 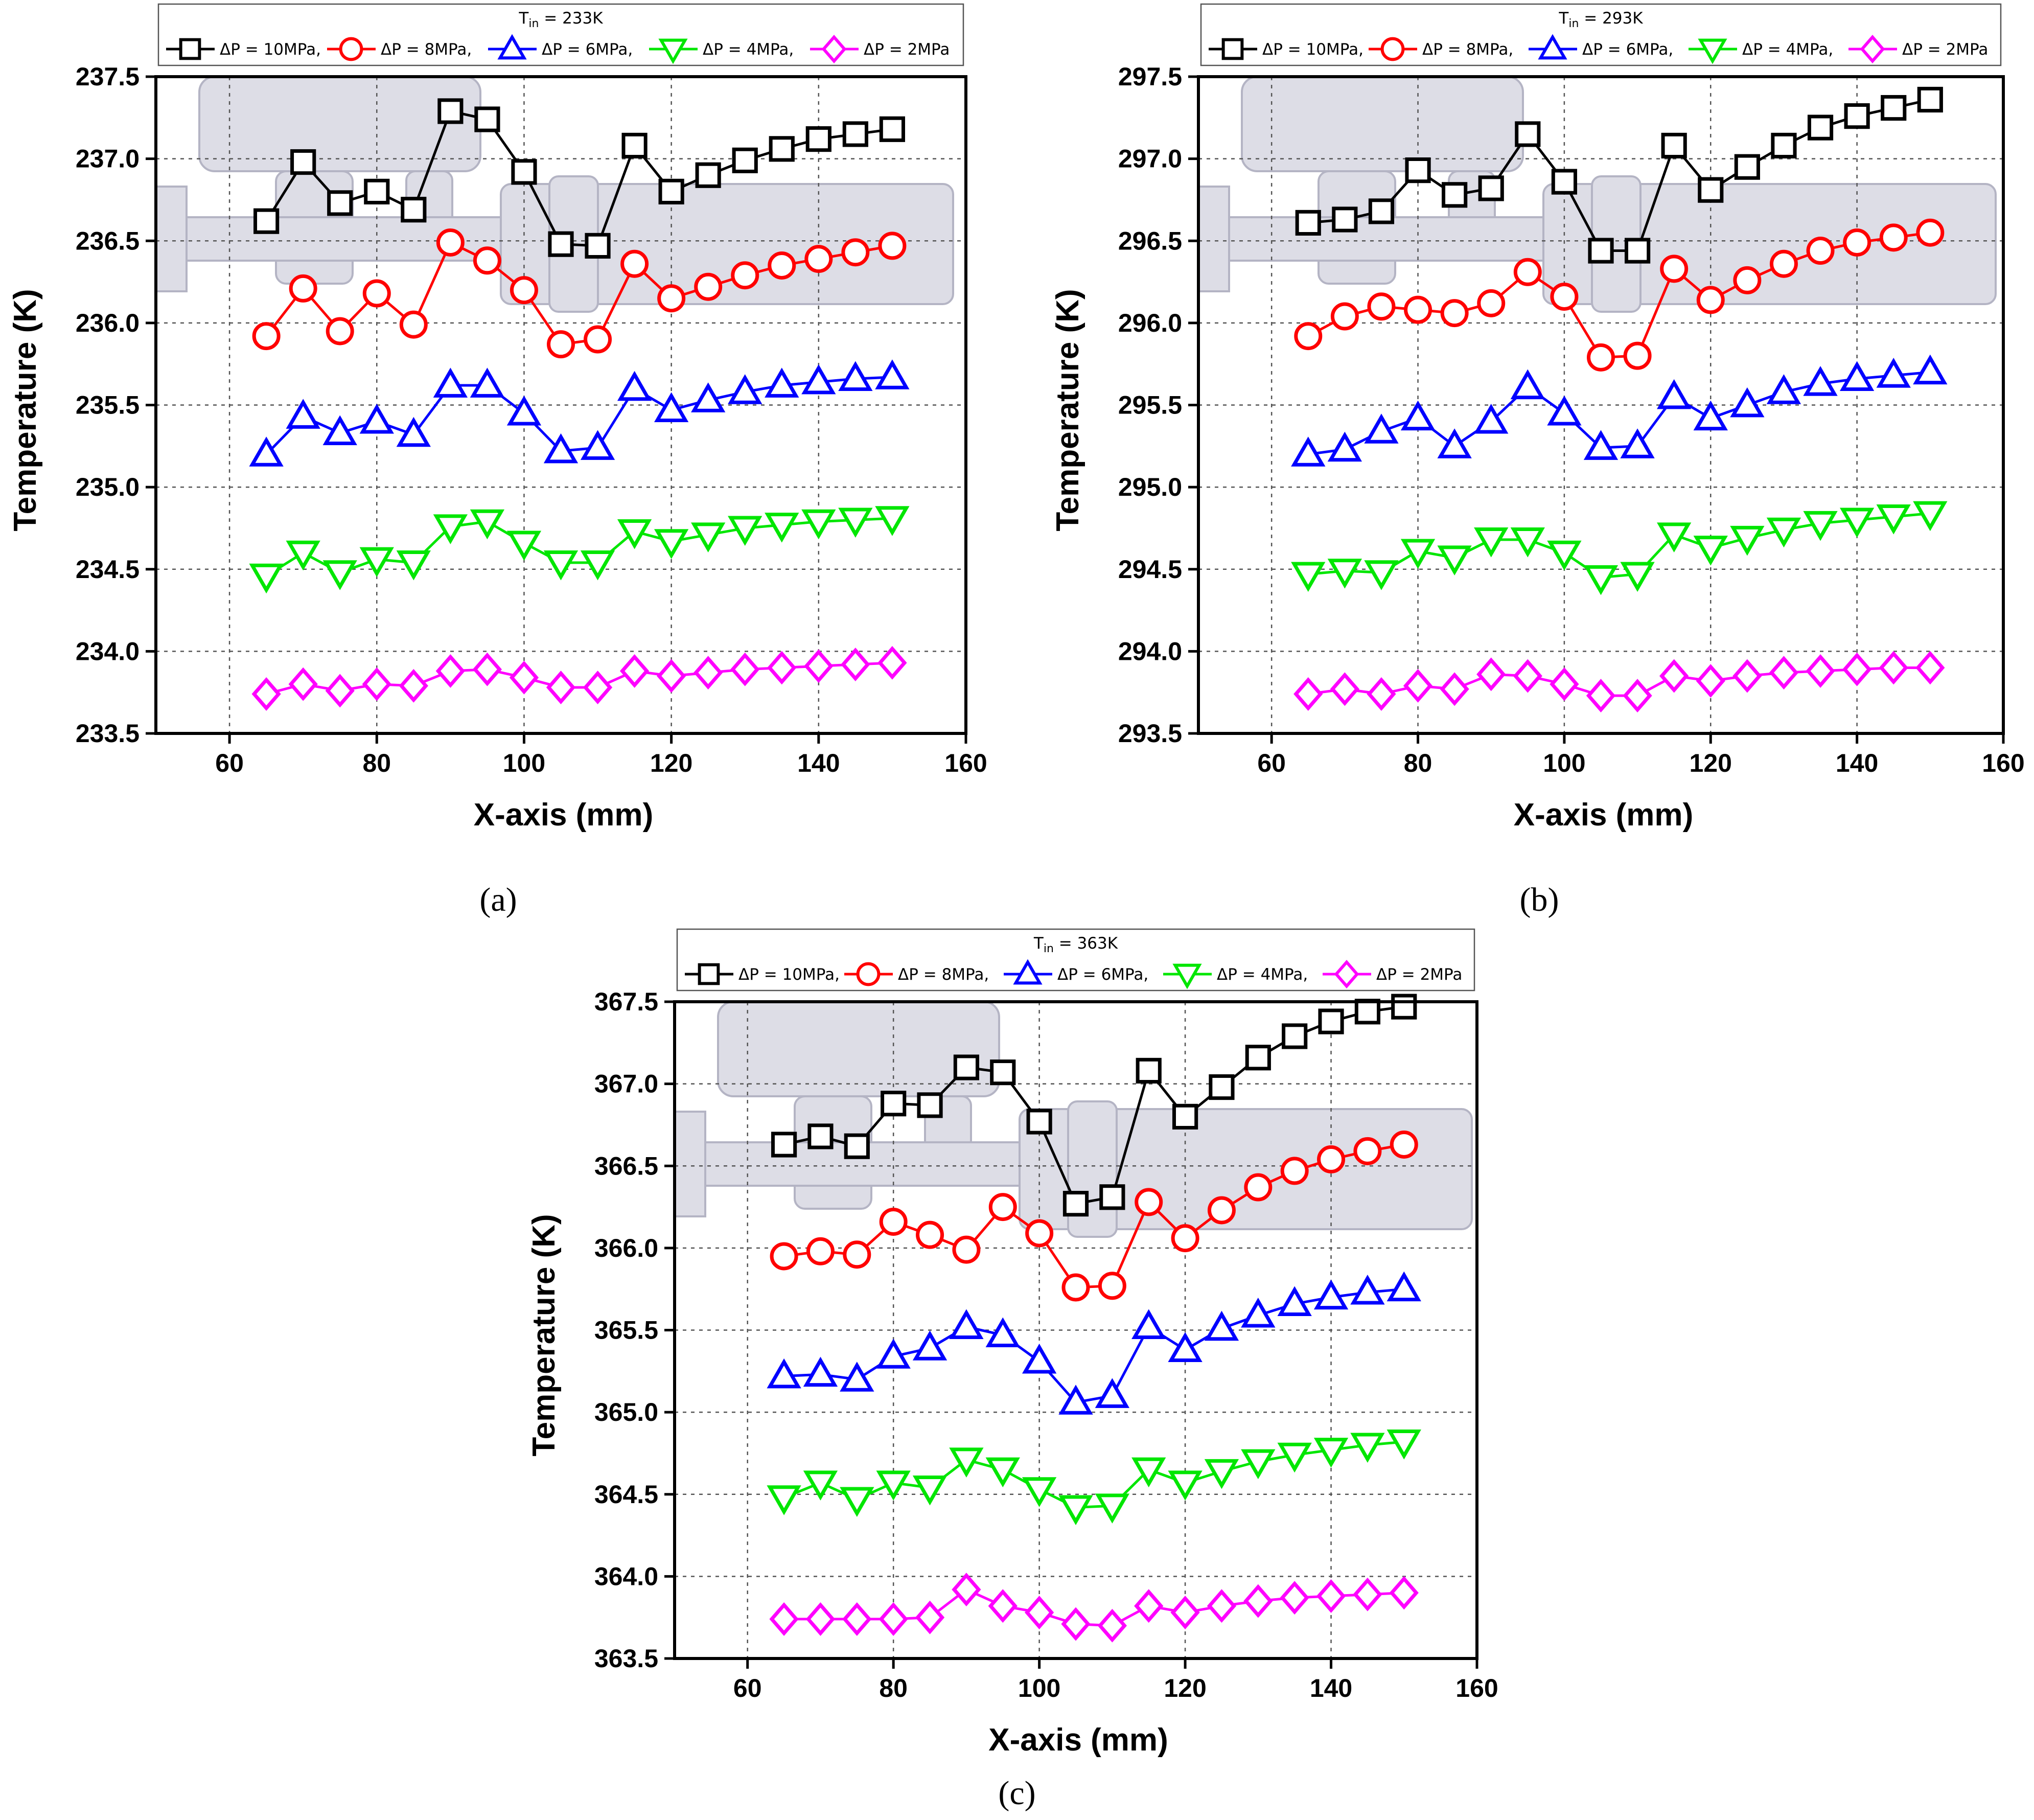 What do you see at coordinates (1597, 194) in the screenshot?
I see `background-cad-model` at bounding box center [1597, 194].